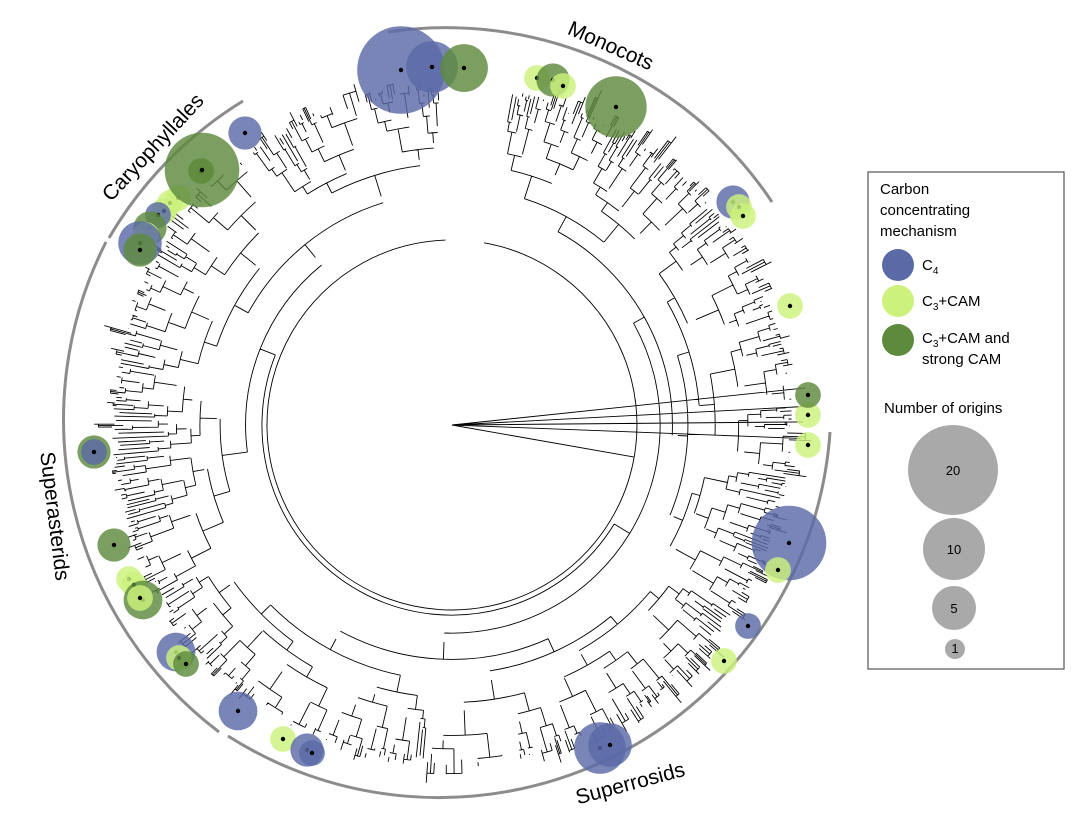  I want to click on size-legend-label-1: 1, so click(954, 648).